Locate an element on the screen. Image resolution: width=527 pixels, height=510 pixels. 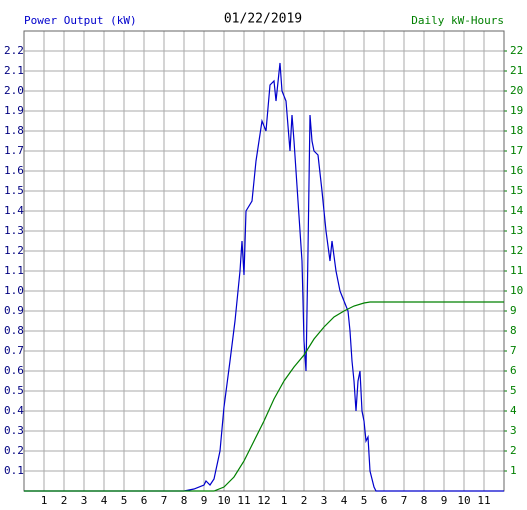
y-tick-label: 2.0 is located at coordinates (14, 90).